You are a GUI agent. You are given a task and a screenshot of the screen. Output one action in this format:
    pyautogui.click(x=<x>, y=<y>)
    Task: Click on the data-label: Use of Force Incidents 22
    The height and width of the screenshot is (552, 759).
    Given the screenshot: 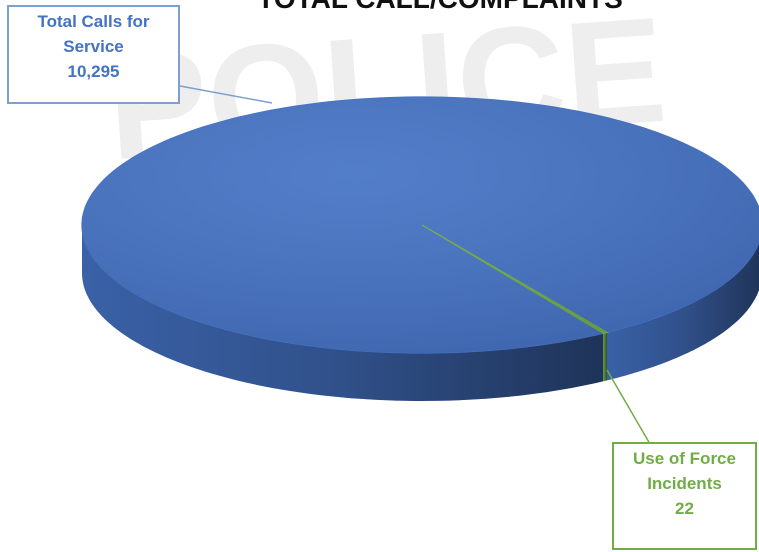 What is the action you would take?
    pyautogui.click(x=684, y=496)
    